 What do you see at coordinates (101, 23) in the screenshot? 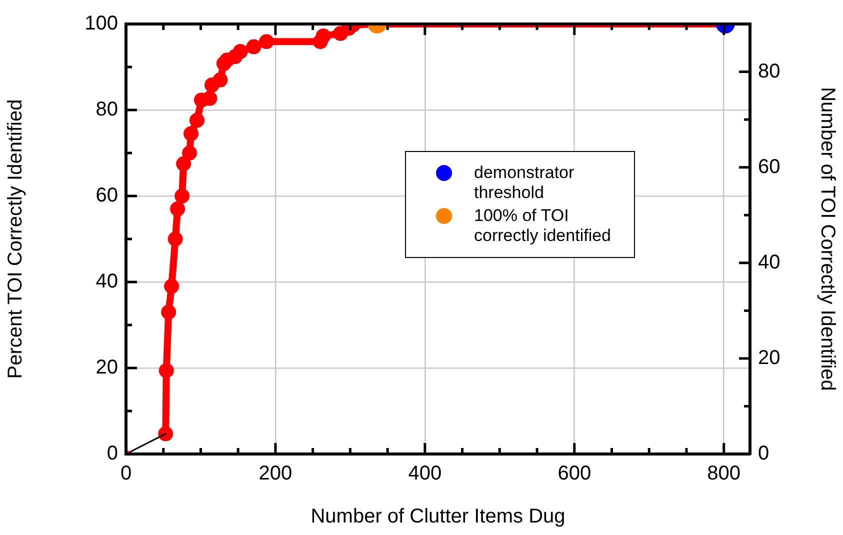
I see `y-tick-label: 100` at bounding box center [101, 23].